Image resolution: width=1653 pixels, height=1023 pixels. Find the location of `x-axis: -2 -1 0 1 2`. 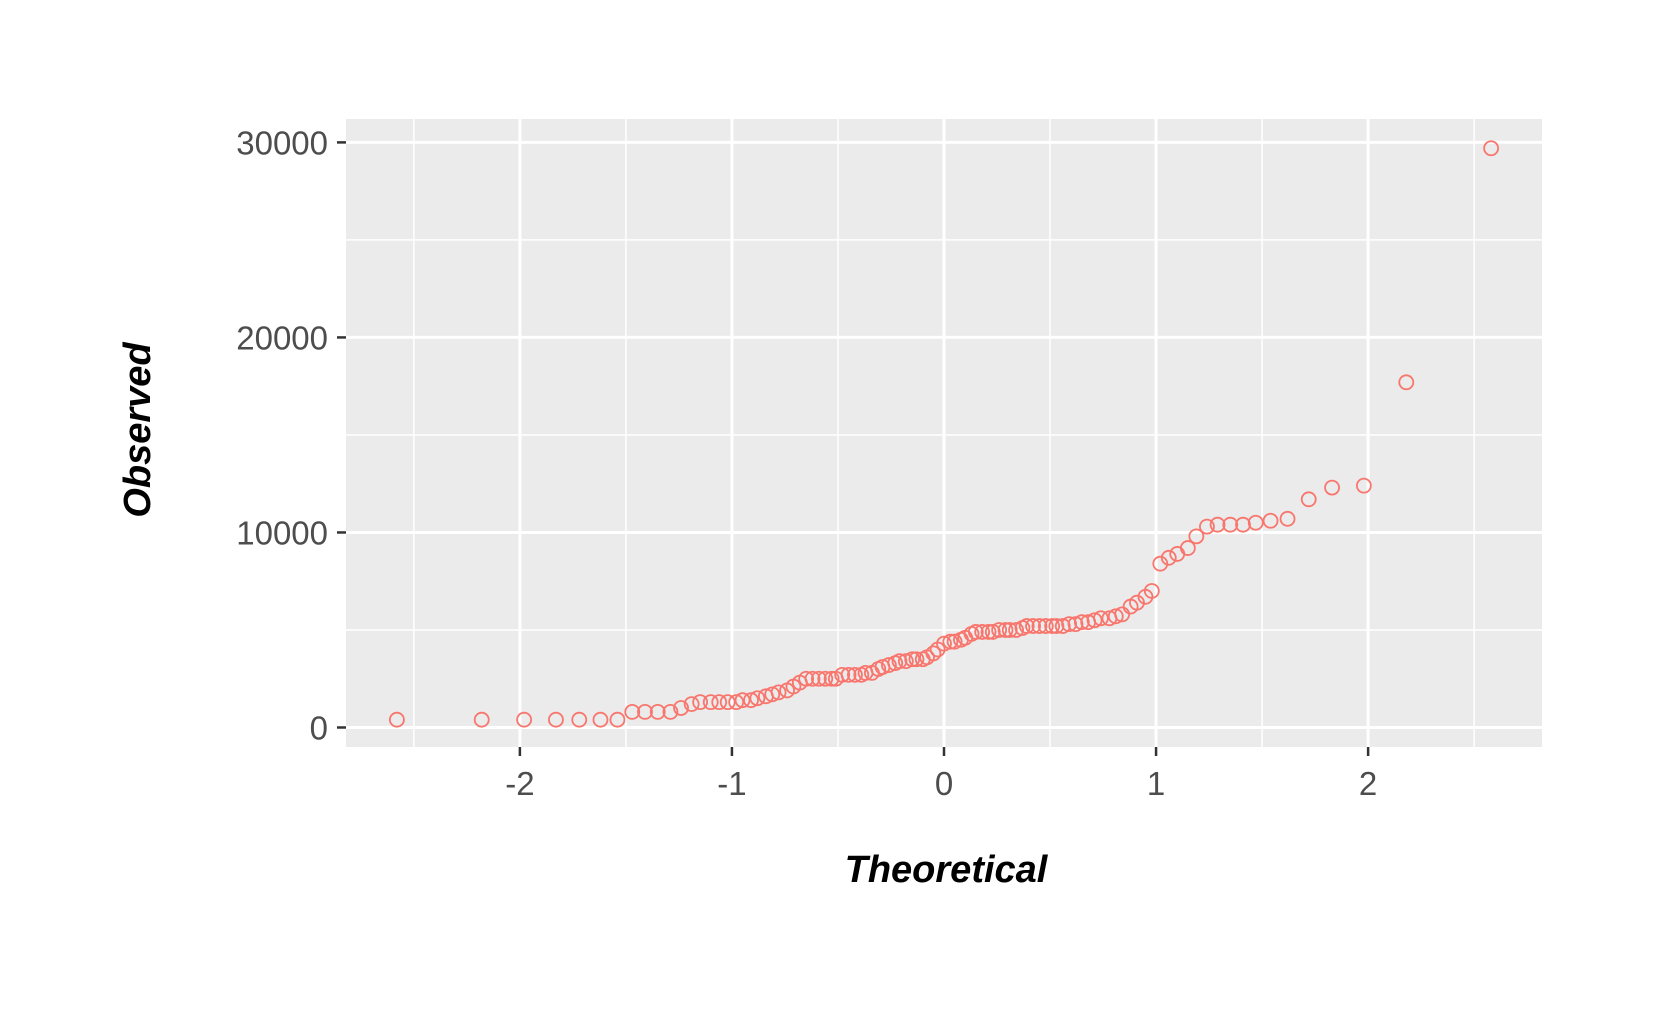

x-axis: -2 -1 0 1 2 is located at coordinates (941, 774).